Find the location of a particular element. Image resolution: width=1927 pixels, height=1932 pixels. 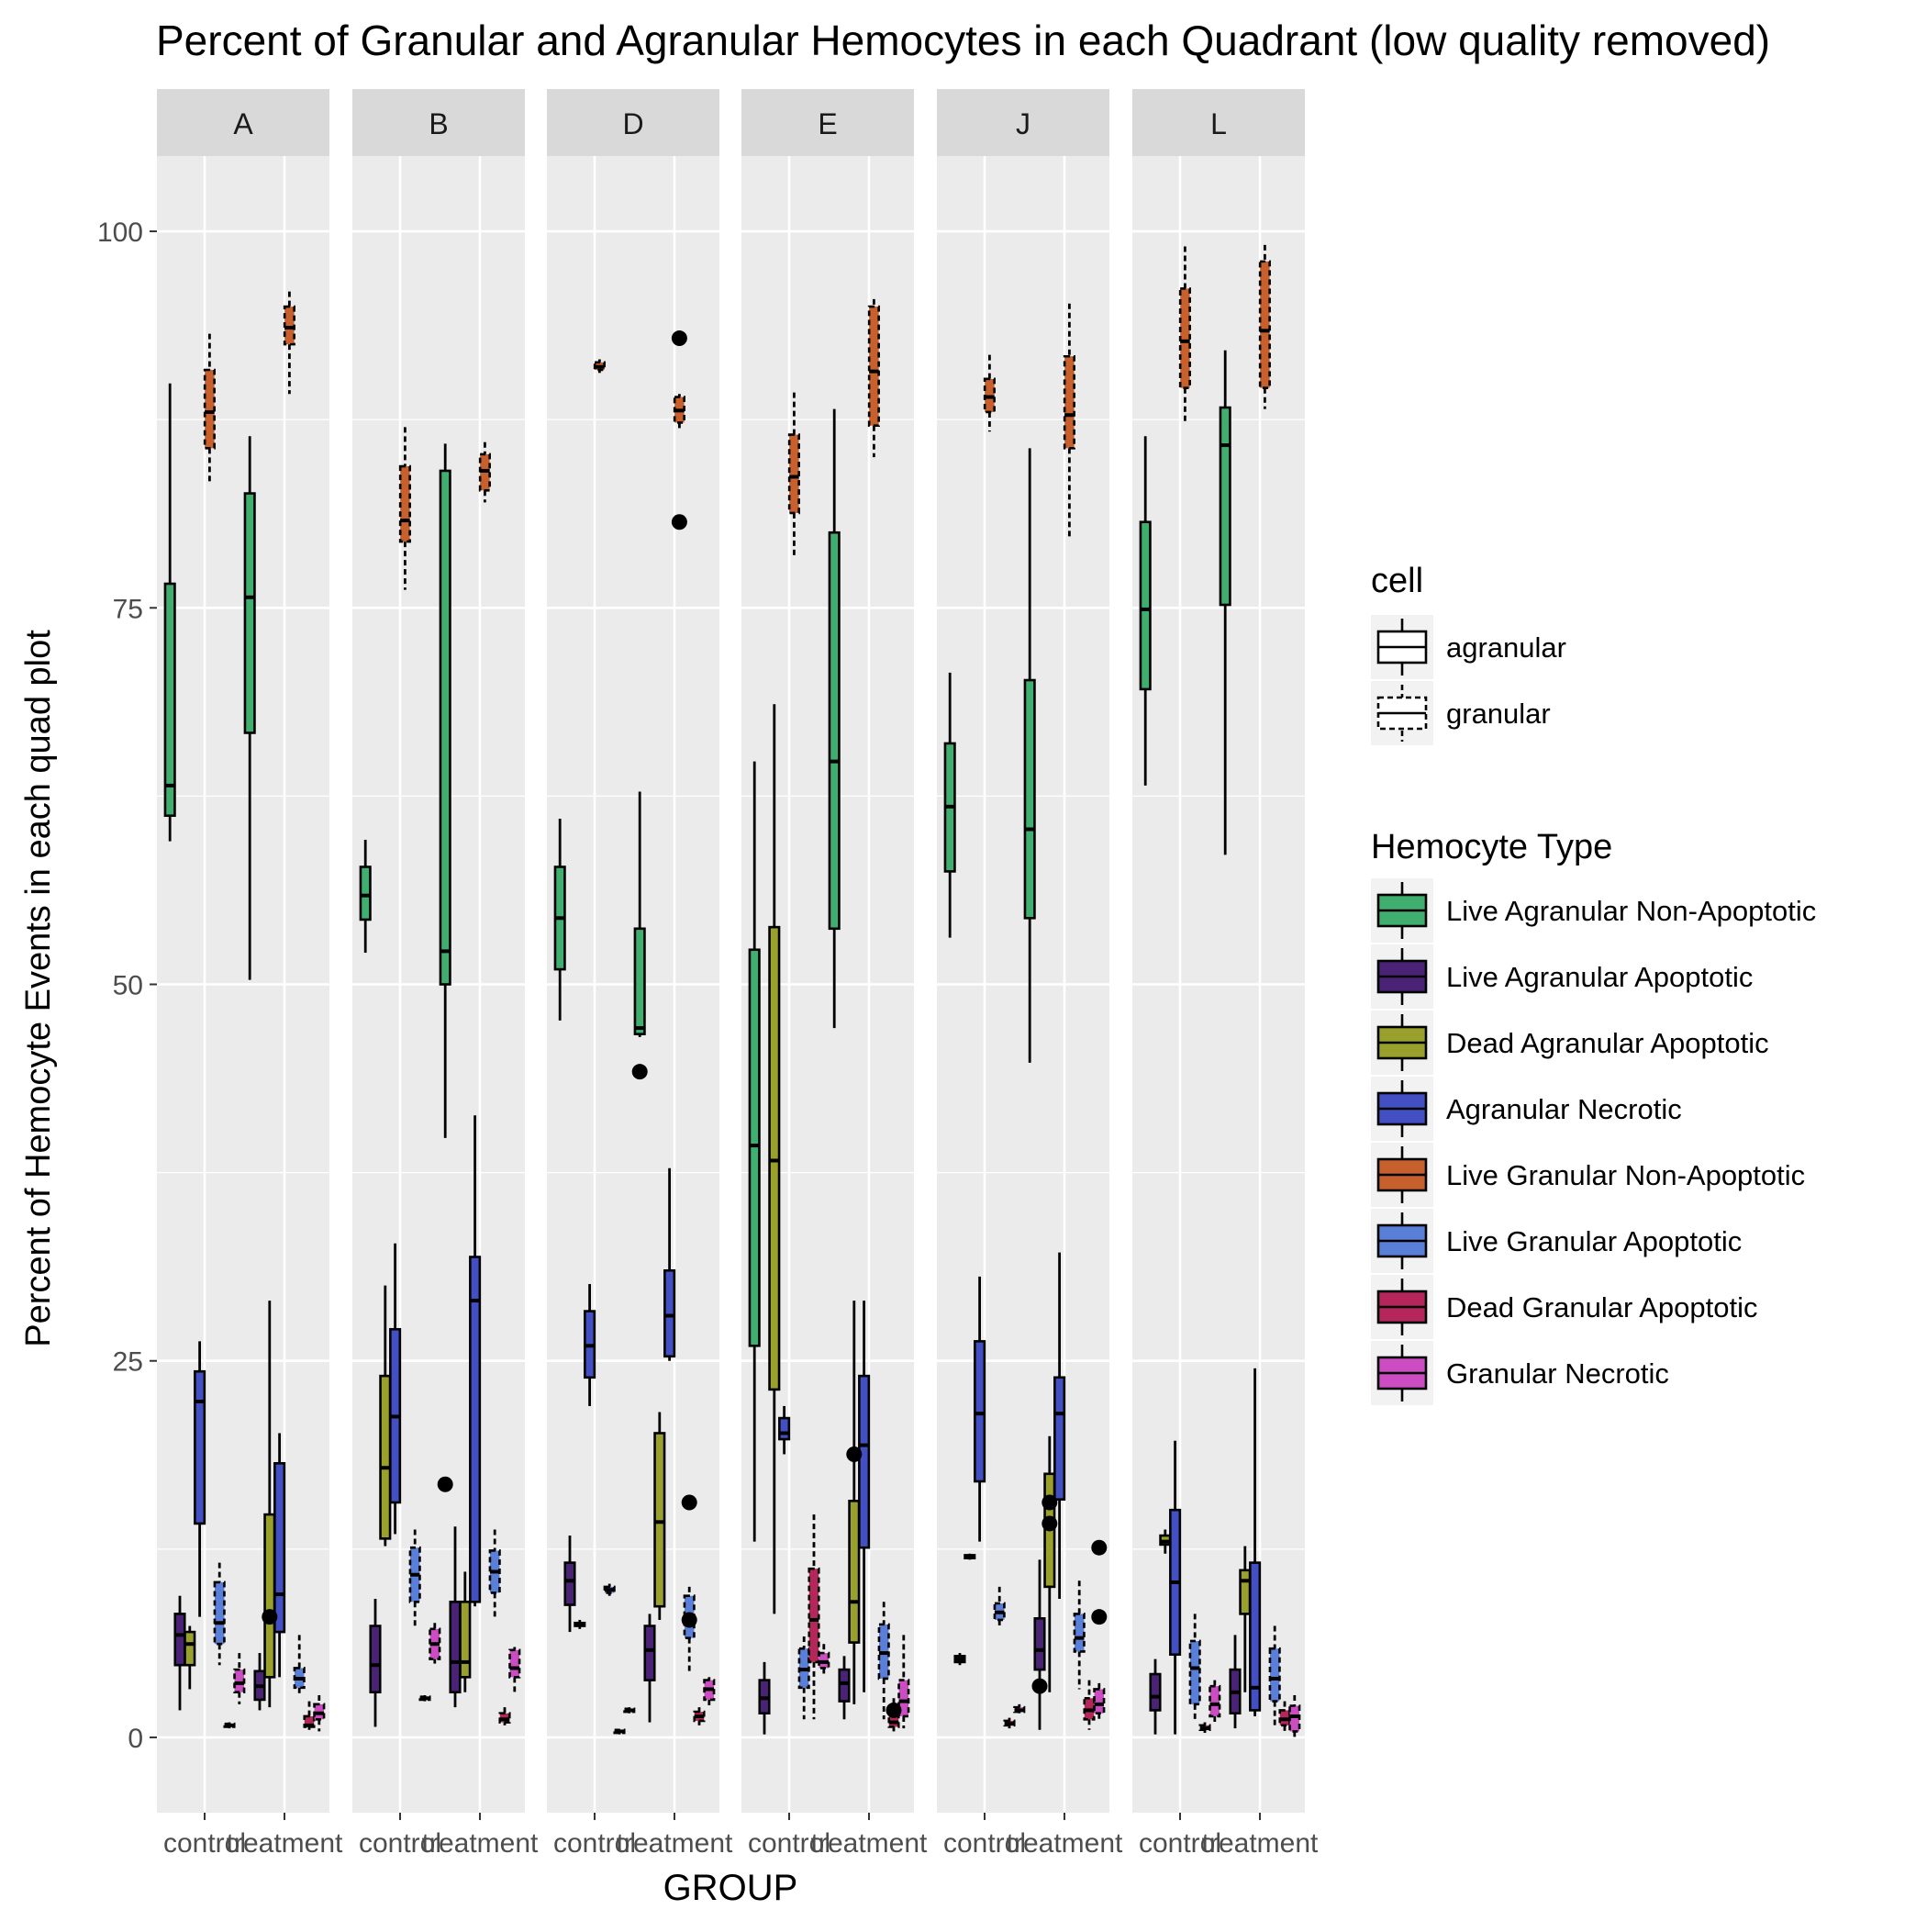

legend-type-item-label: Live Agranular Non-Apoptotic is located at coordinates (1631, 911).